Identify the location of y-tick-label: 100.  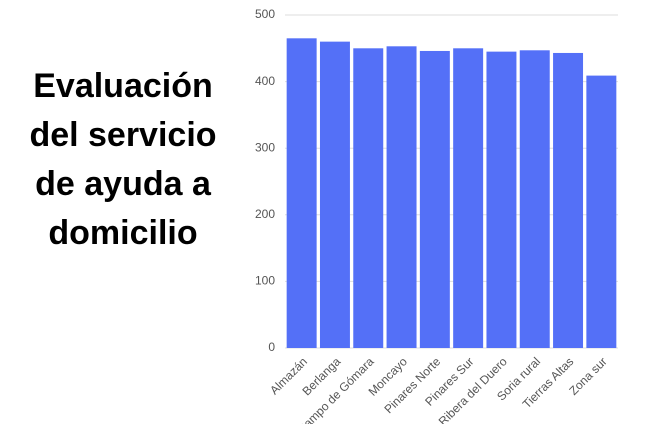
(265, 281).